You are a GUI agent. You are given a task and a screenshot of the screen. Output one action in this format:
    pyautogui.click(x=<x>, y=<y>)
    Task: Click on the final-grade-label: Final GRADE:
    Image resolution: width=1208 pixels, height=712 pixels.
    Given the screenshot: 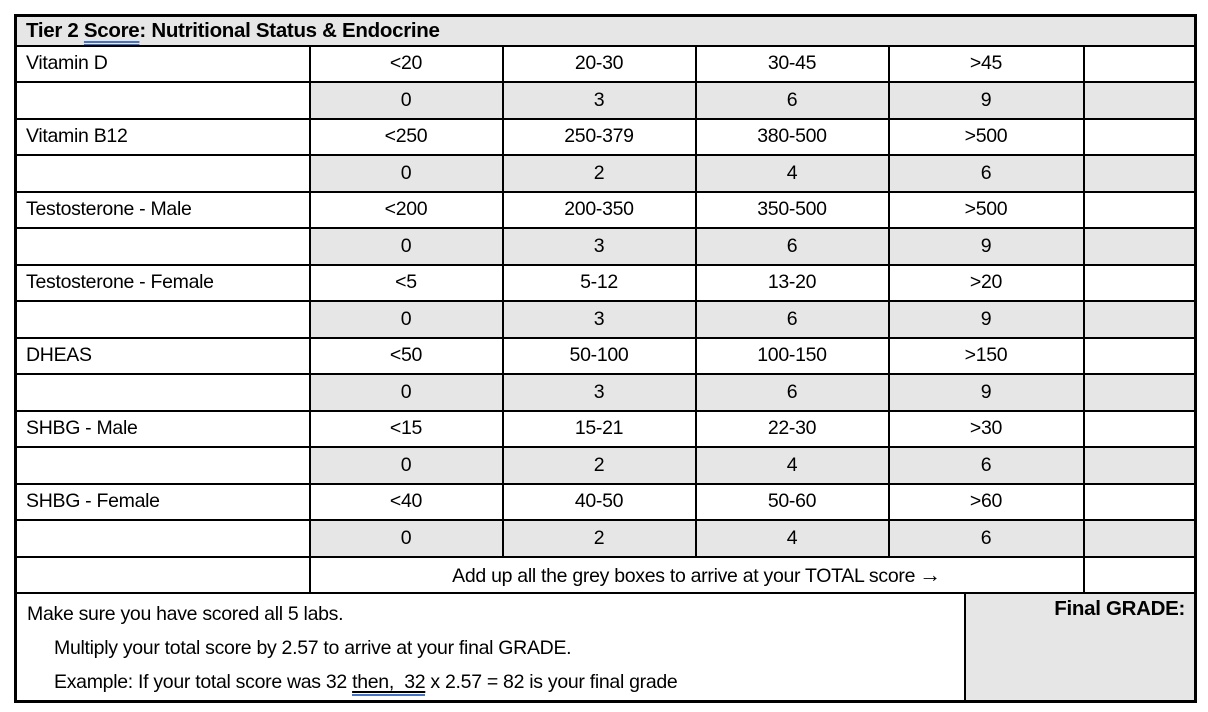 What is the action you would take?
    pyautogui.click(x=1120, y=608)
    